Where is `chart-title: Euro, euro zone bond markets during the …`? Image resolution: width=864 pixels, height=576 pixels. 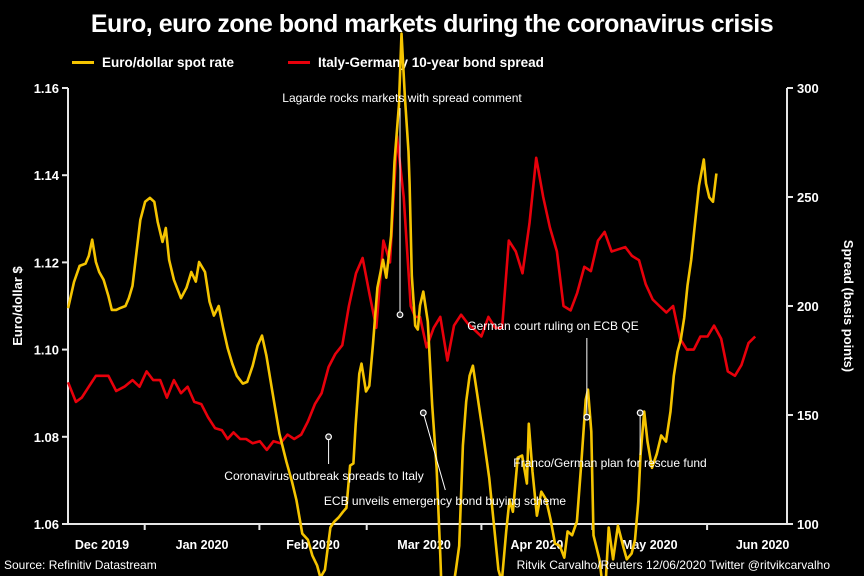 chart-title: Euro, euro zone bond markets during the … is located at coordinates (432, 24).